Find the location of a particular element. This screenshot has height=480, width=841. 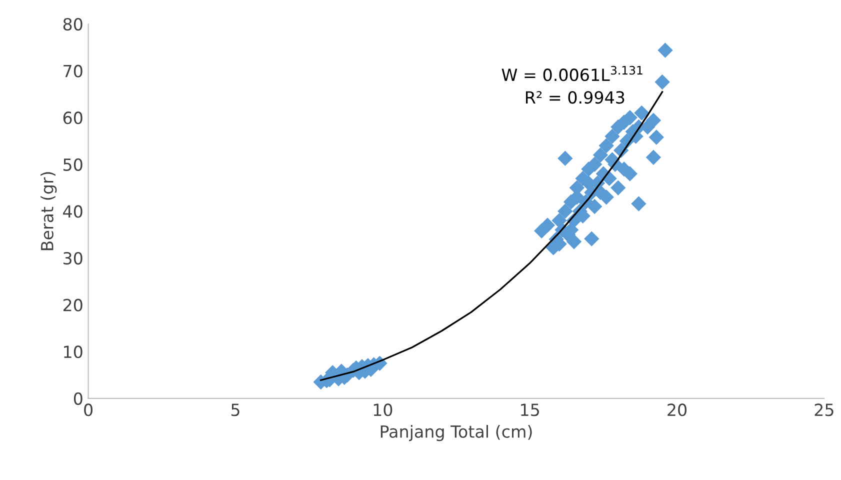

y-tick-label: 10 is located at coordinates (73, 352).